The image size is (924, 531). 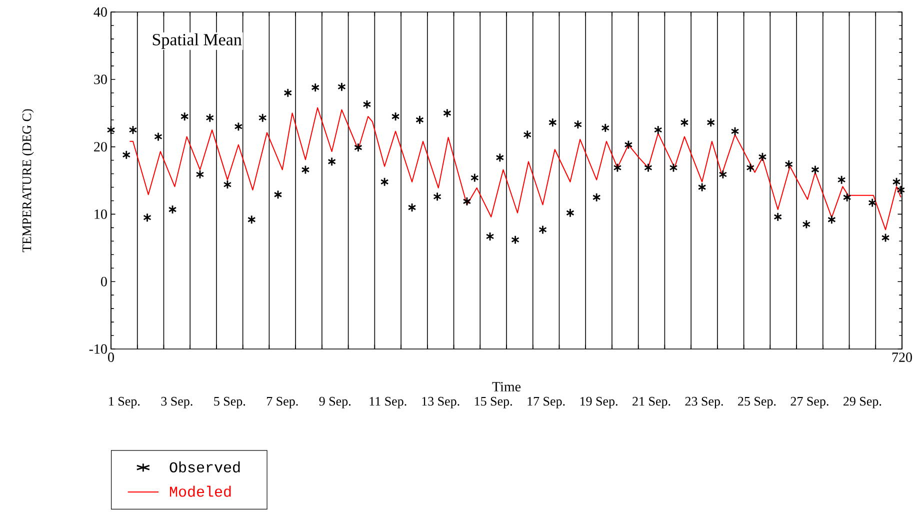 I want to click on annotation: Spatial Mean, so click(x=197, y=41).